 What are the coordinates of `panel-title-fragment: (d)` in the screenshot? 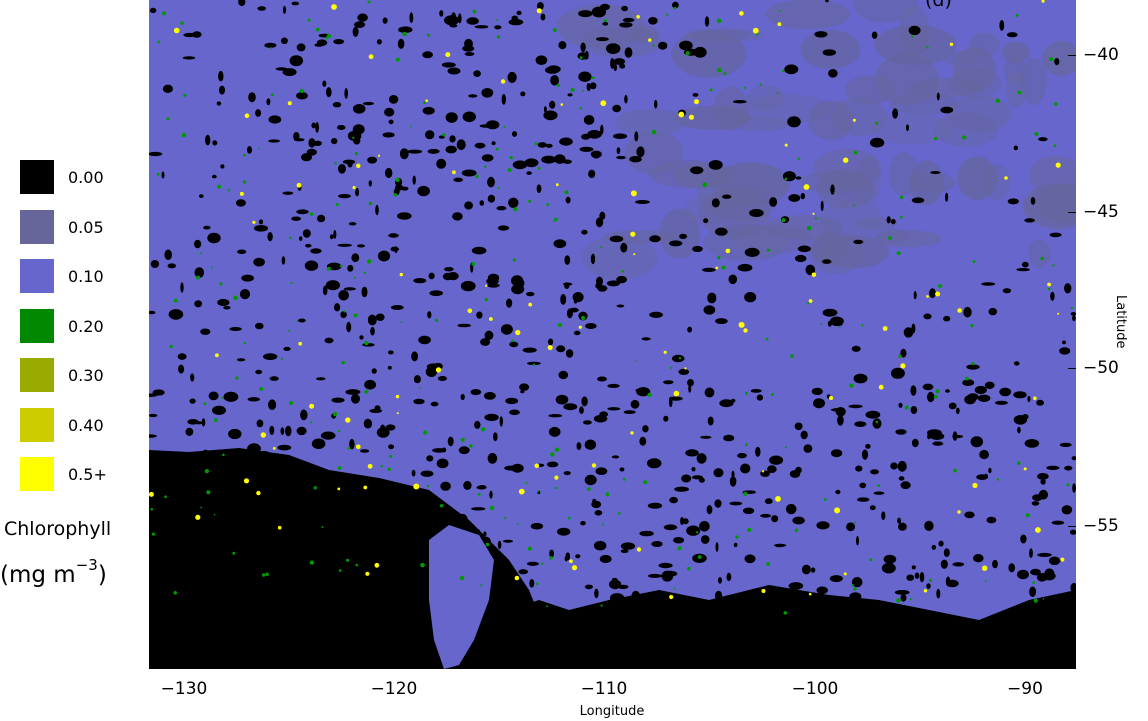 It's located at (938, 5).